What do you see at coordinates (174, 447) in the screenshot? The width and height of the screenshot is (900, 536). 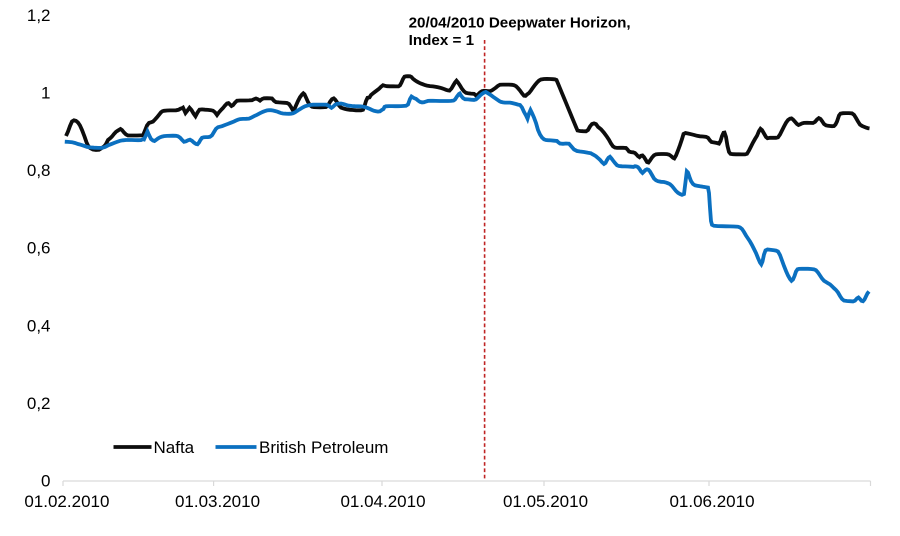 I see `svg-text: Nafta` at bounding box center [174, 447].